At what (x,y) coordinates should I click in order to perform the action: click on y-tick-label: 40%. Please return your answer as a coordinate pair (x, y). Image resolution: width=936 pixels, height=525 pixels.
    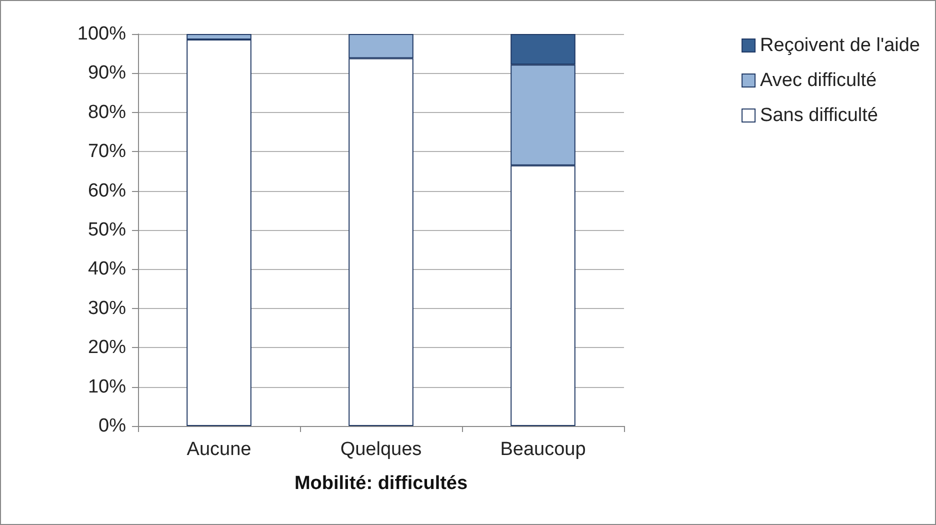
    Looking at the image, I should click on (107, 269).